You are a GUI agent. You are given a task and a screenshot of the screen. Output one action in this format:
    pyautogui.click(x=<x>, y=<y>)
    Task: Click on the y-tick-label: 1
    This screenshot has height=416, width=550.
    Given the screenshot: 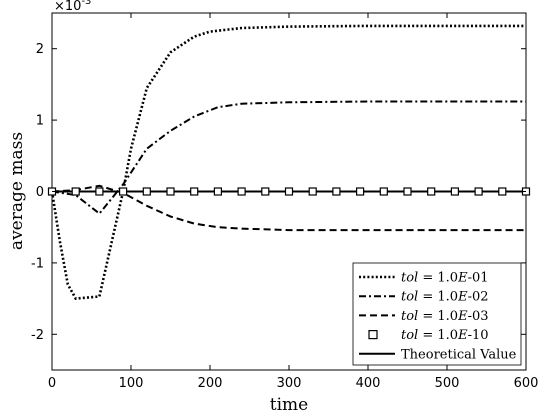 What is the action you would take?
    pyautogui.click(x=40, y=121)
    